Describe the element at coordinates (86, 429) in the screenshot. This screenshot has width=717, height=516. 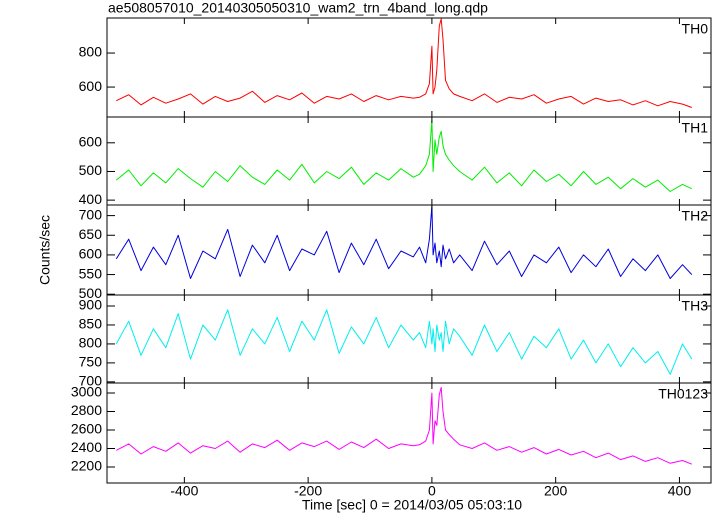
I see `y-tick-label: 2600` at that location.